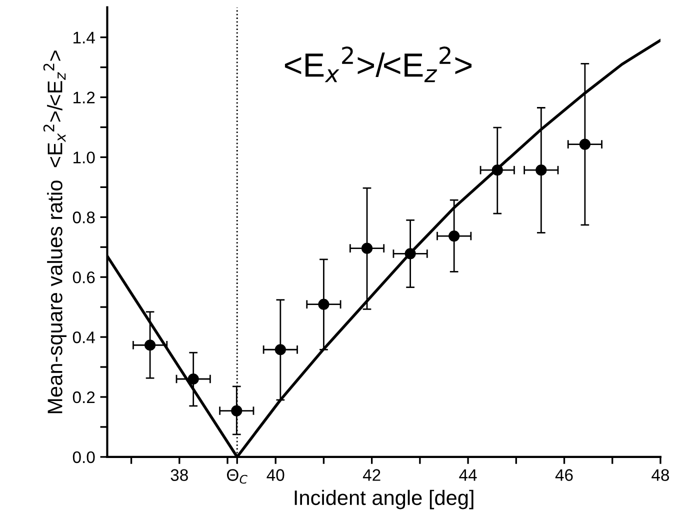 This screenshot has width=683, height=524. What do you see at coordinates (179, 475) in the screenshot?
I see `x-tick-label: 38` at bounding box center [179, 475].